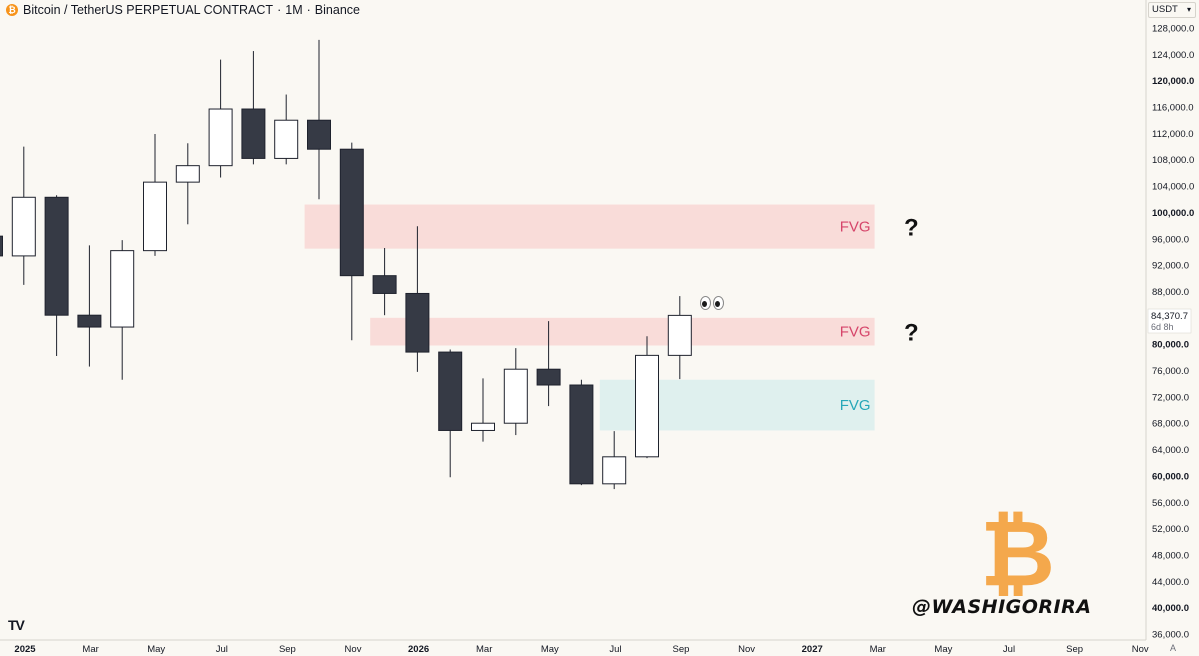 Image resolution: width=1199 pixels, height=656 pixels. What do you see at coordinates (1017, 553) in the screenshot?
I see `bitcoin-logo: ₿` at bounding box center [1017, 553].